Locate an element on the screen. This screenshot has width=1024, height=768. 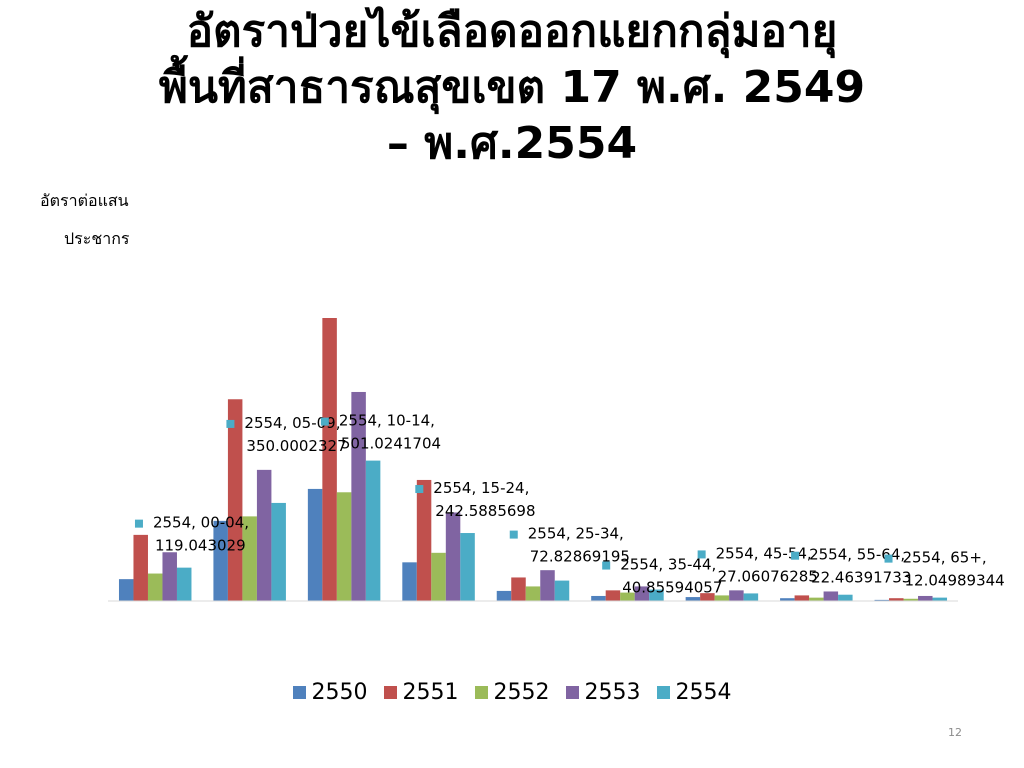
page-number: 12 is located at coordinates (955, 732).